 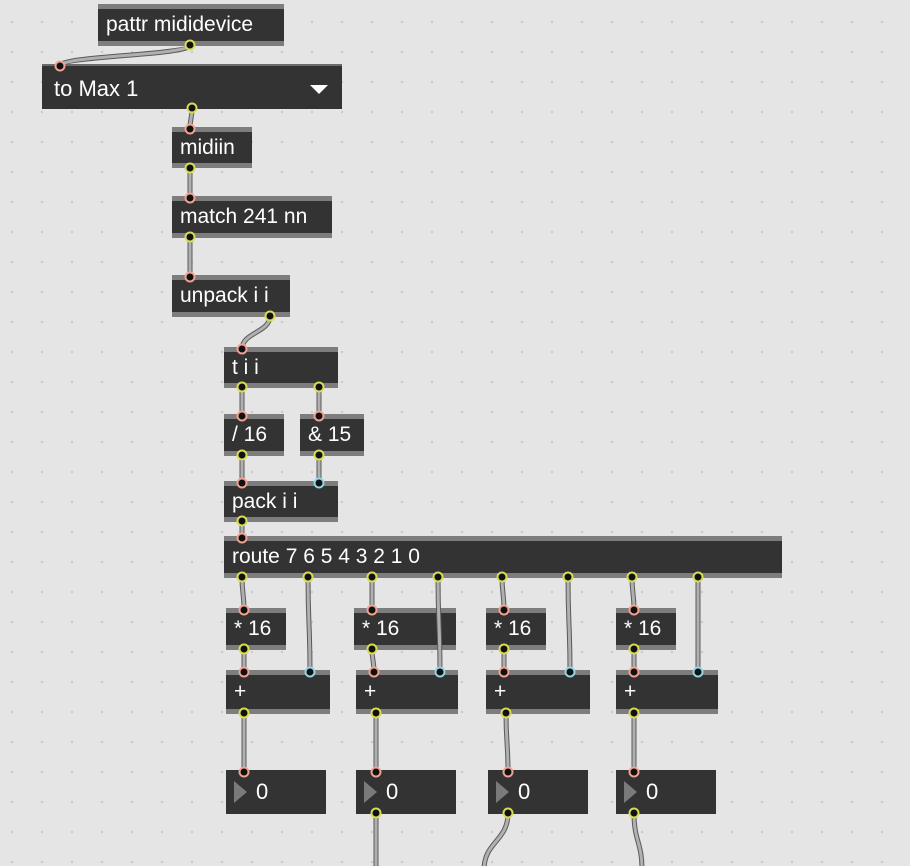 I want to click on trigger-object: t i i, so click(x=281, y=367).